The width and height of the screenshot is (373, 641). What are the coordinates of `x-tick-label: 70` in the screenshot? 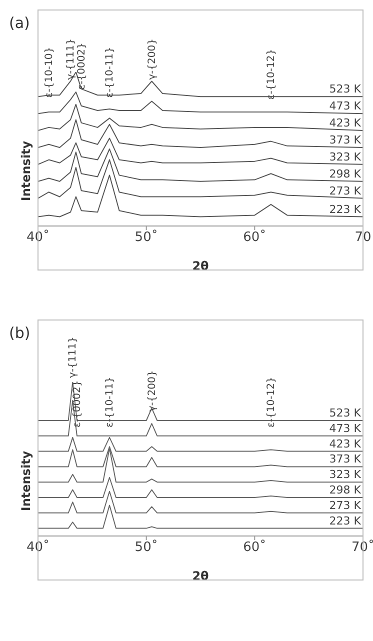 It's located at (363, 238).